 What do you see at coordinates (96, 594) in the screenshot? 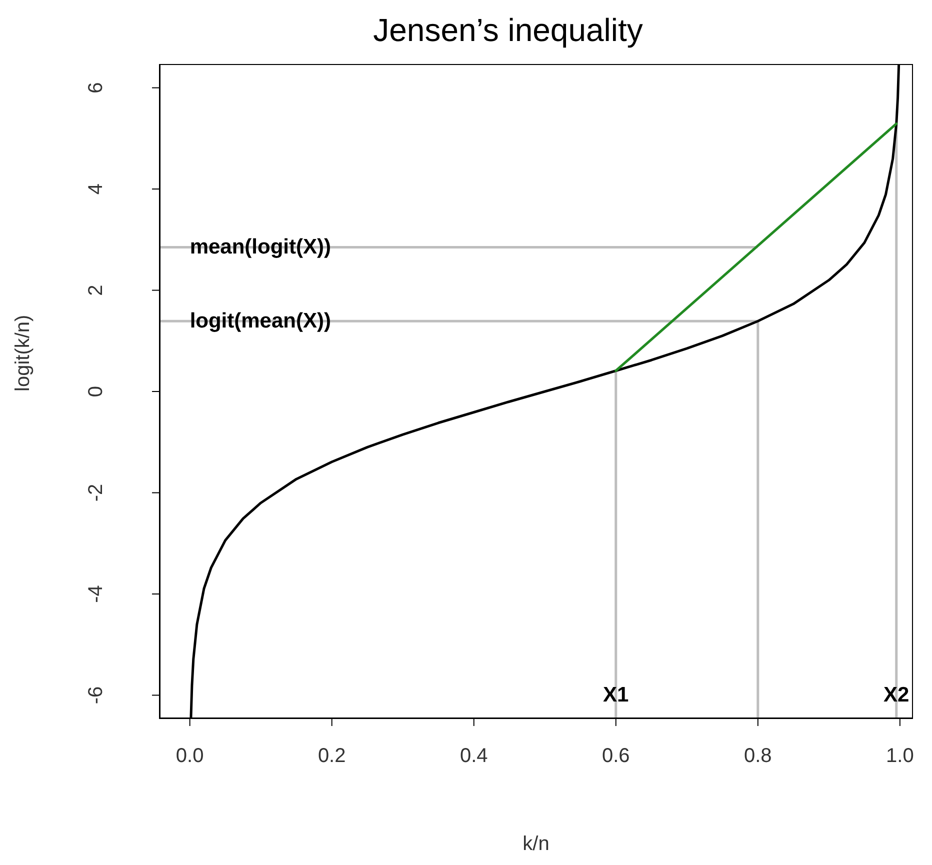
I see `y-tick-label: -4` at bounding box center [96, 594].